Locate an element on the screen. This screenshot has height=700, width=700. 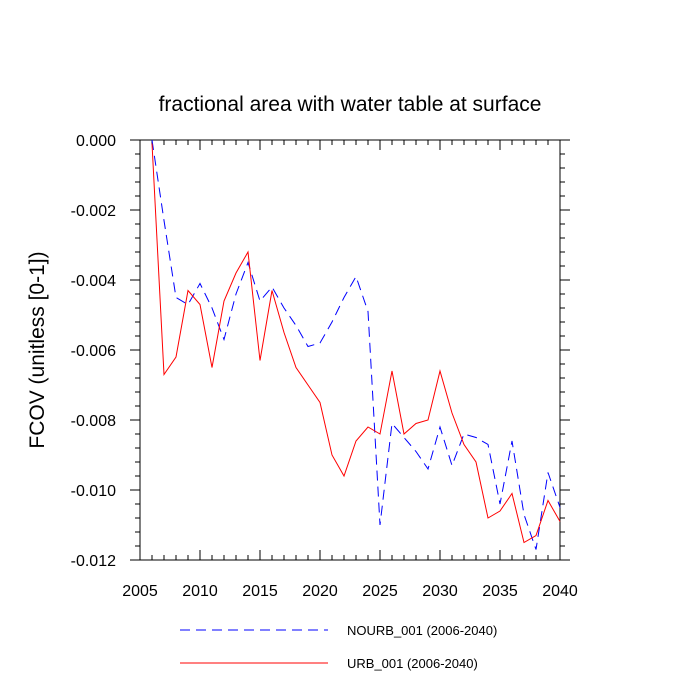
y-tick-label: -0.010 is located at coordinates (93, 491).